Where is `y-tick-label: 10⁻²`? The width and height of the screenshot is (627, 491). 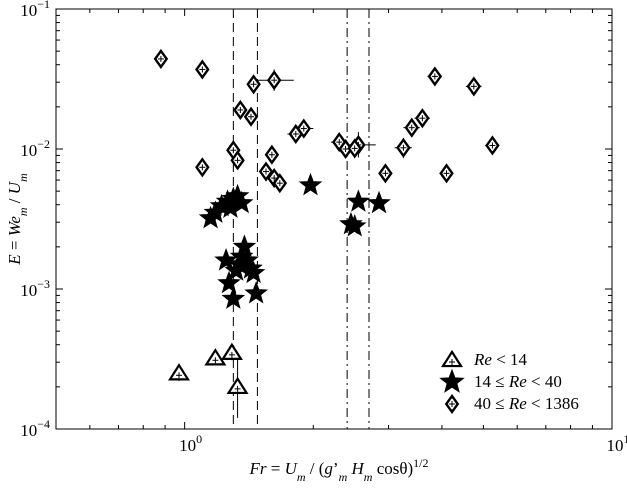 y-tick-label: 10⁻² is located at coordinates (35, 148).